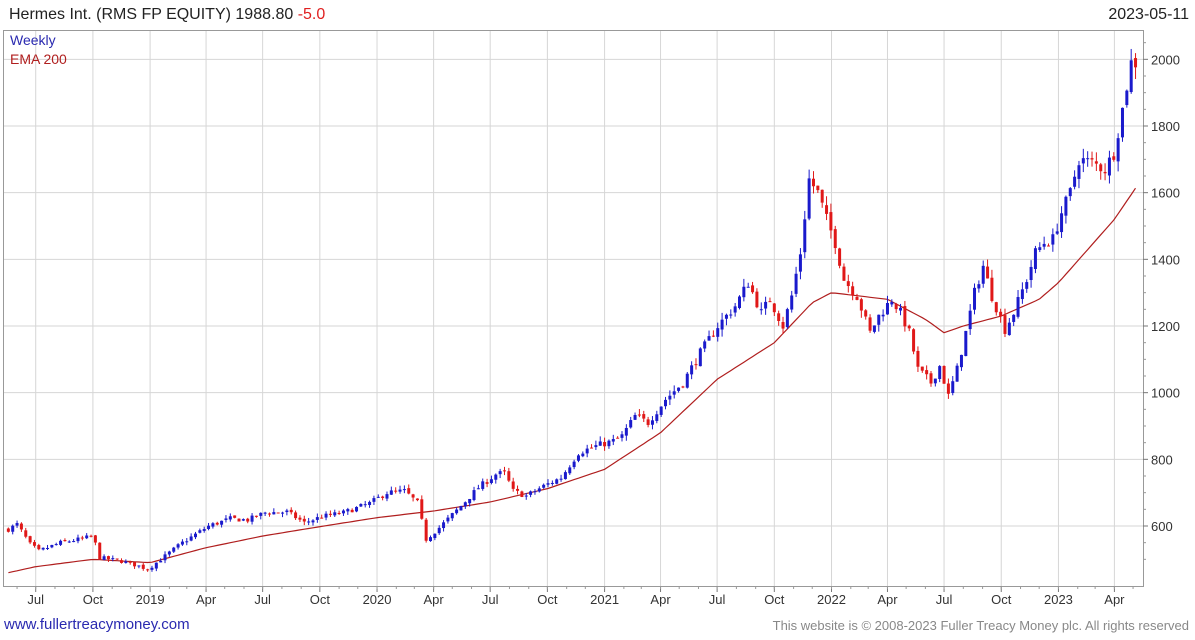  What do you see at coordinates (311, 14) in the screenshot?
I see `price-change: -5.0` at bounding box center [311, 14].